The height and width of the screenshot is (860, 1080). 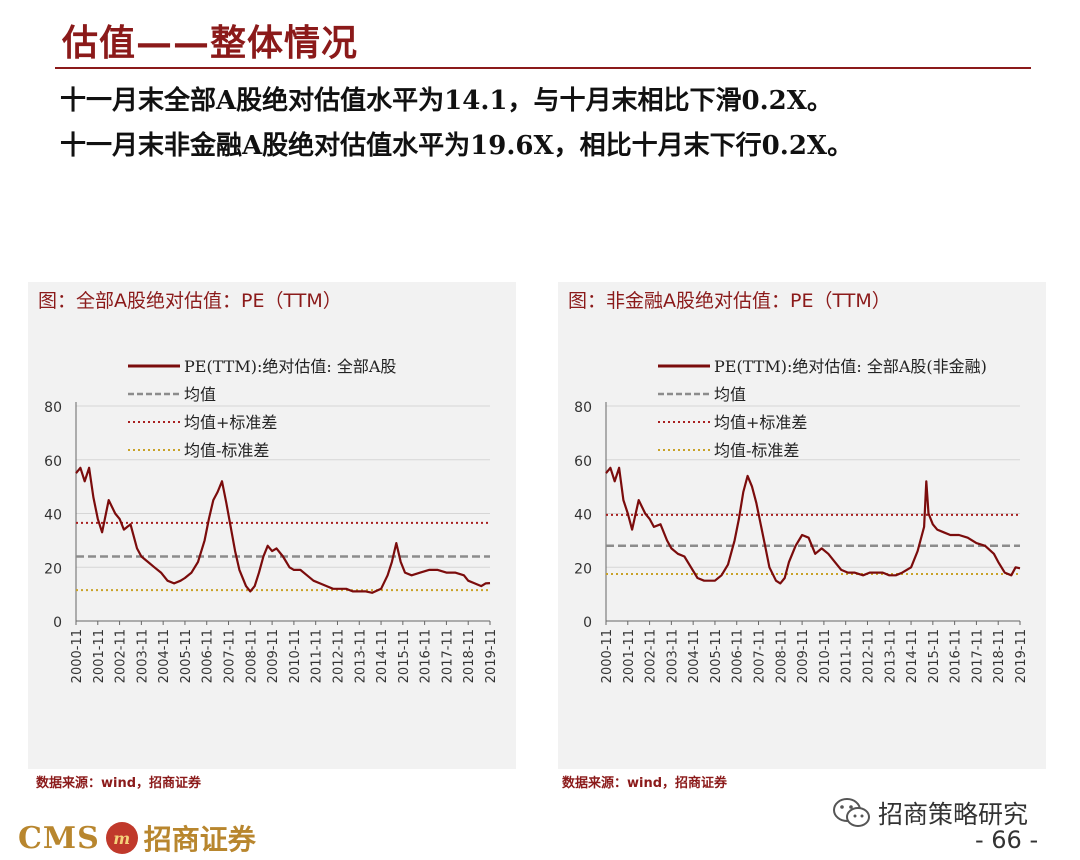 What do you see at coordinates (850, 366) in the screenshot?
I see `legend-series-label: PE(TTM):绝对估值: 全部A股(非金融)` at bounding box center [850, 366].